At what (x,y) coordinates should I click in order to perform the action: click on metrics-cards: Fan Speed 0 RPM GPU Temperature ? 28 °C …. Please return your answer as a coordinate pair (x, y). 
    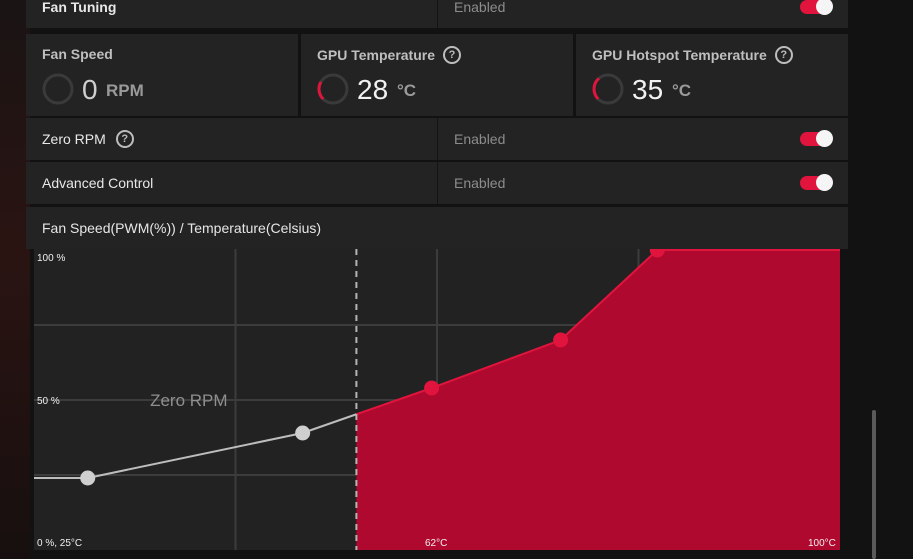
    Looking at the image, I should click on (437, 75).